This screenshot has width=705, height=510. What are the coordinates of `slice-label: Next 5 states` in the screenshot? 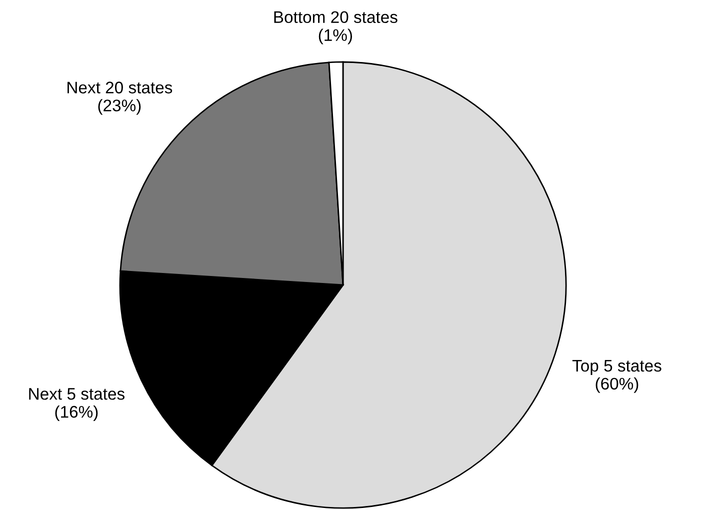 It's located at (76, 394).